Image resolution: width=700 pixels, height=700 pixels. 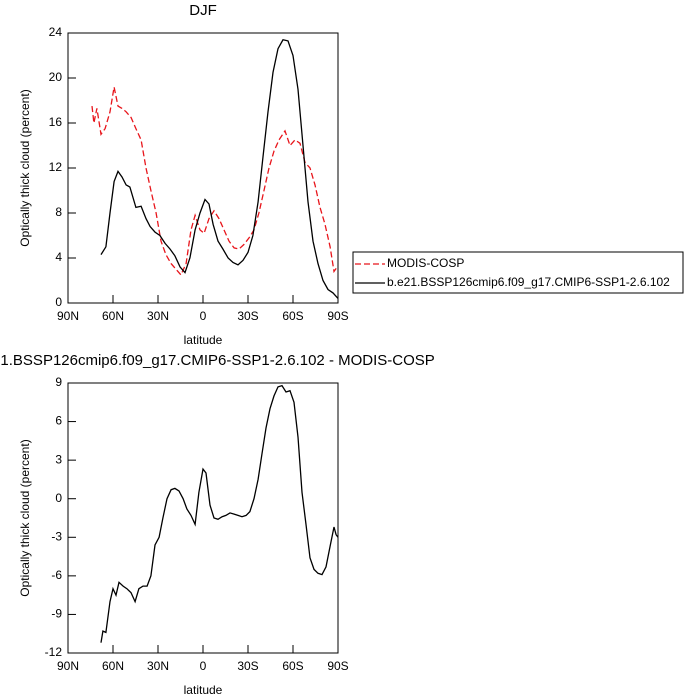 What do you see at coordinates (425, 263) in the screenshot?
I see `legend-label: MODIS-COSP` at bounding box center [425, 263].